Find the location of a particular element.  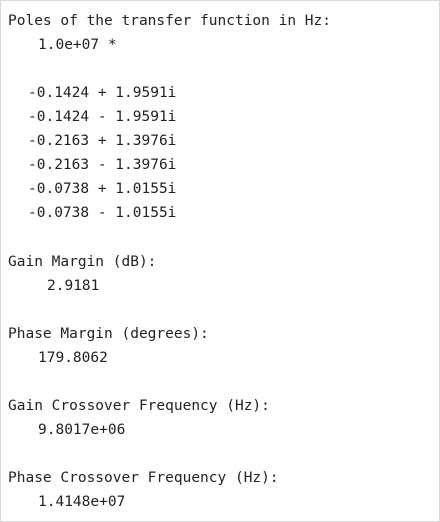

pole-value: -0.2163 - 1.3976i is located at coordinates (102, 165).